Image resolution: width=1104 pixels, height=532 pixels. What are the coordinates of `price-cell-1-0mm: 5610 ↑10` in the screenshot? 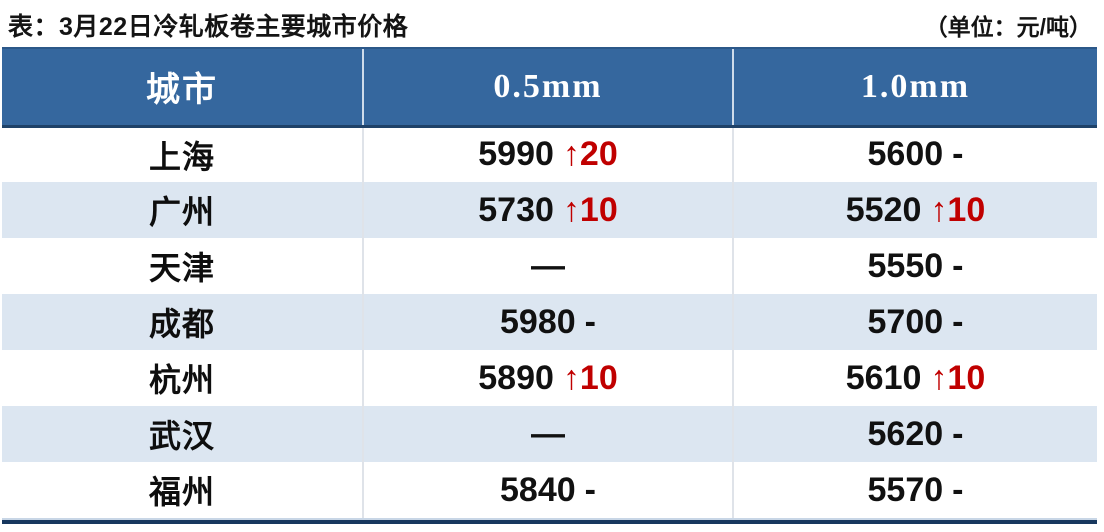 It's located at (914, 378).